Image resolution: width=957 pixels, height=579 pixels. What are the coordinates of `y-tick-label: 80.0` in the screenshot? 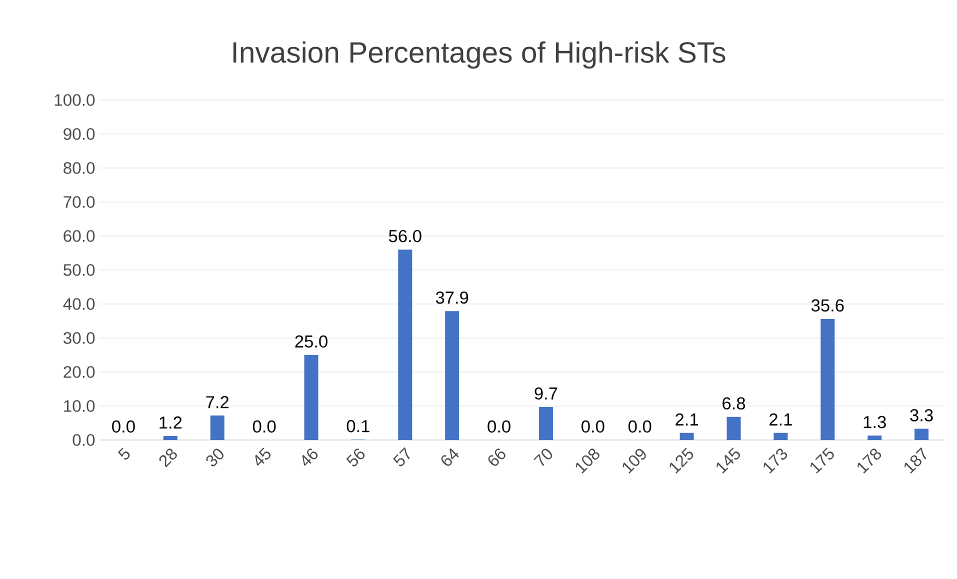 It's located at (79, 168).